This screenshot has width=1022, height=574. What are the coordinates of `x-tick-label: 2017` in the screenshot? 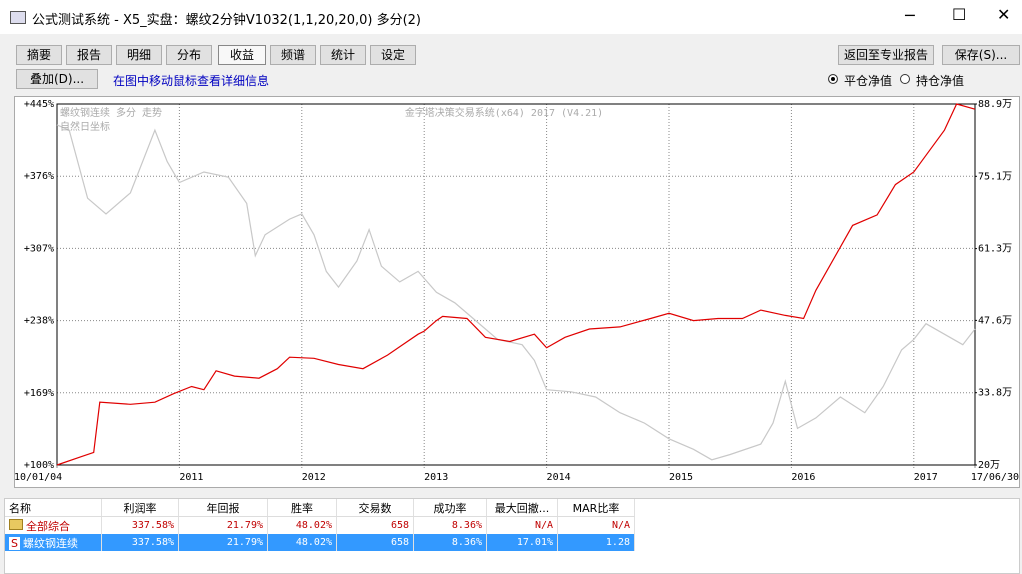 It's located at (926, 477).